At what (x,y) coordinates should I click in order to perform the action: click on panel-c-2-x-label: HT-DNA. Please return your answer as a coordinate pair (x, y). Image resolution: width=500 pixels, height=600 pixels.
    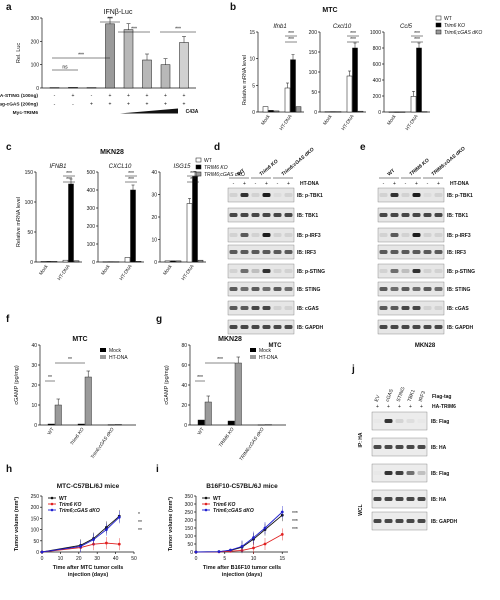
    Looking at the image, I should click on (126, 272).